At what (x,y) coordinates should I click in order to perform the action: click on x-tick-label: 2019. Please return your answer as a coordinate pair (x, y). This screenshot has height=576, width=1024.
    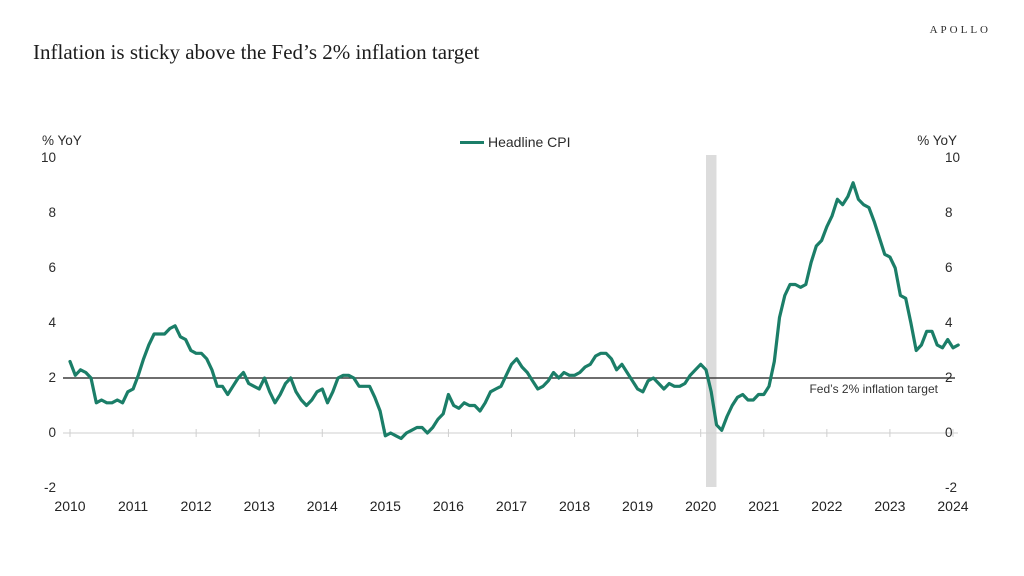
    Looking at the image, I should click on (638, 506).